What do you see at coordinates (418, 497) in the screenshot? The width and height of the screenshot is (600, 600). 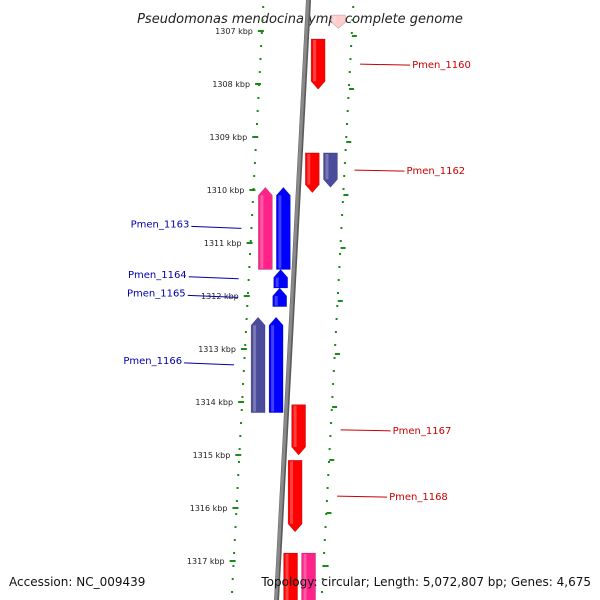 I see `gene-label: Pmen_1168` at bounding box center [418, 497].